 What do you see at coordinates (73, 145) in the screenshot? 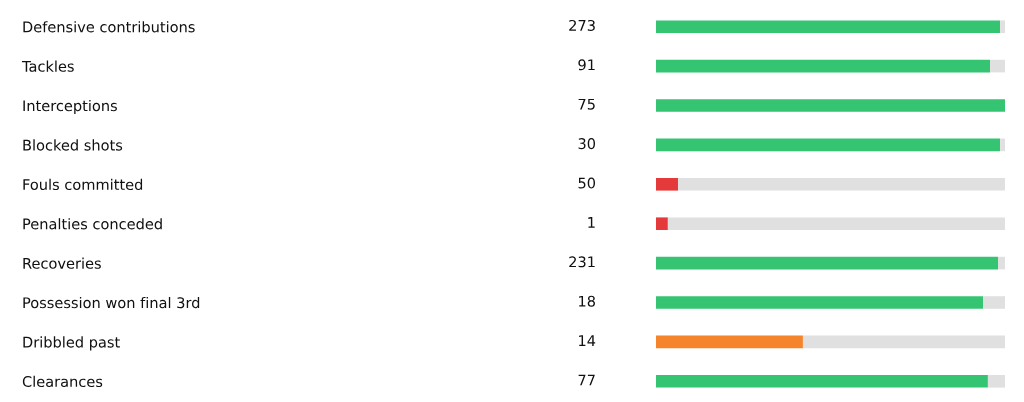
I see `y-tick-label: Blocked shots` at bounding box center [73, 145].